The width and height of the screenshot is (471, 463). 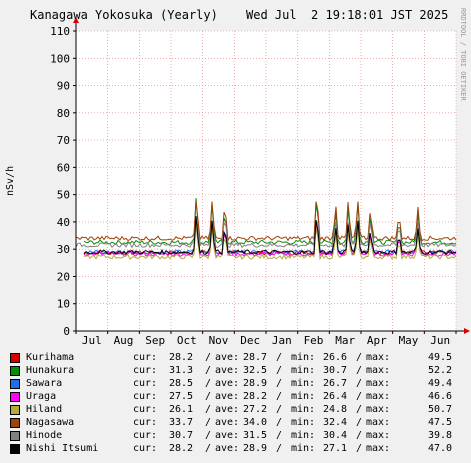 I want to click on x-tick-label: Aug, so click(x=124, y=340).